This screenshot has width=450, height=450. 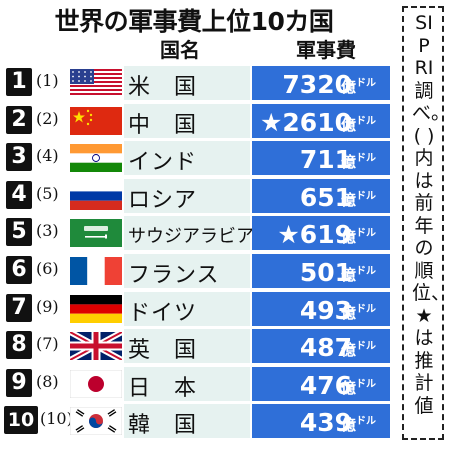 What do you see at coordinates (325, 310) in the screenshot?
I see `spending-value: 493` at bounding box center [325, 310].